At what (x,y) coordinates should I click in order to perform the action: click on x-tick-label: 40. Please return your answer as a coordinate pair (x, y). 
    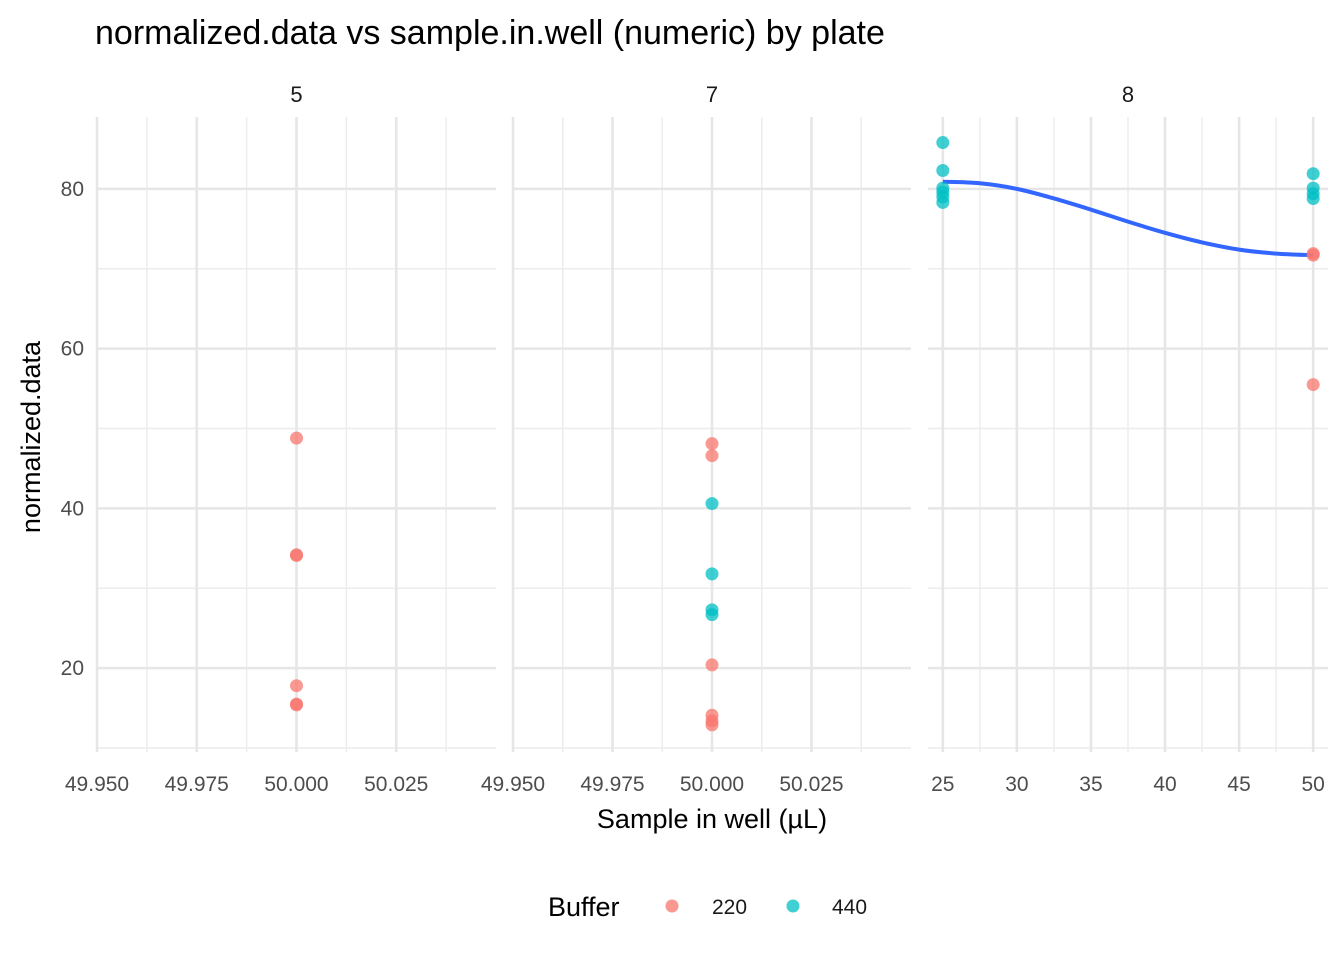
    Looking at the image, I should click on (1164, 784).